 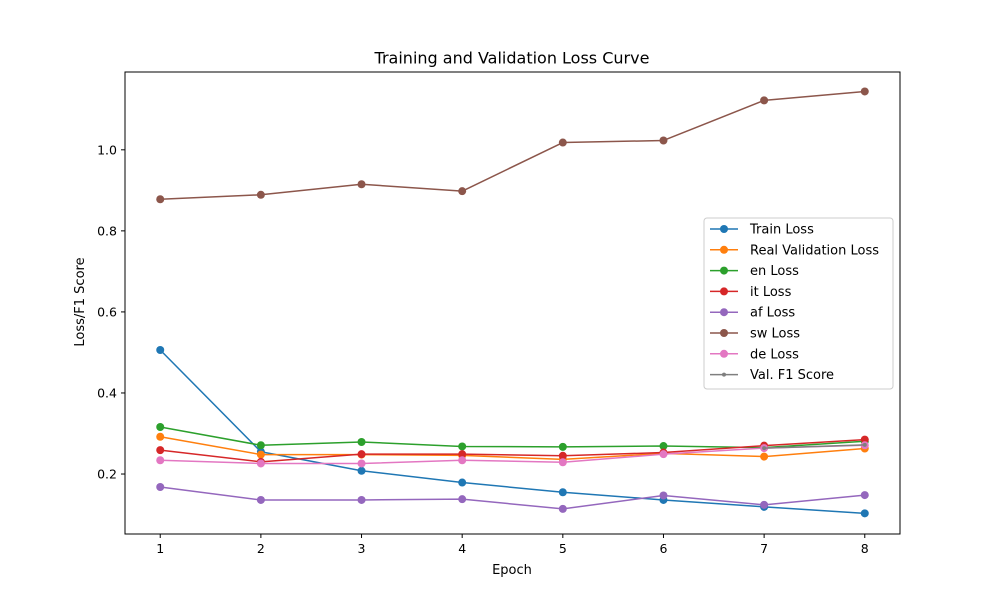 I want to click on legend-label: sw Loss, so click(x=775, y=334).